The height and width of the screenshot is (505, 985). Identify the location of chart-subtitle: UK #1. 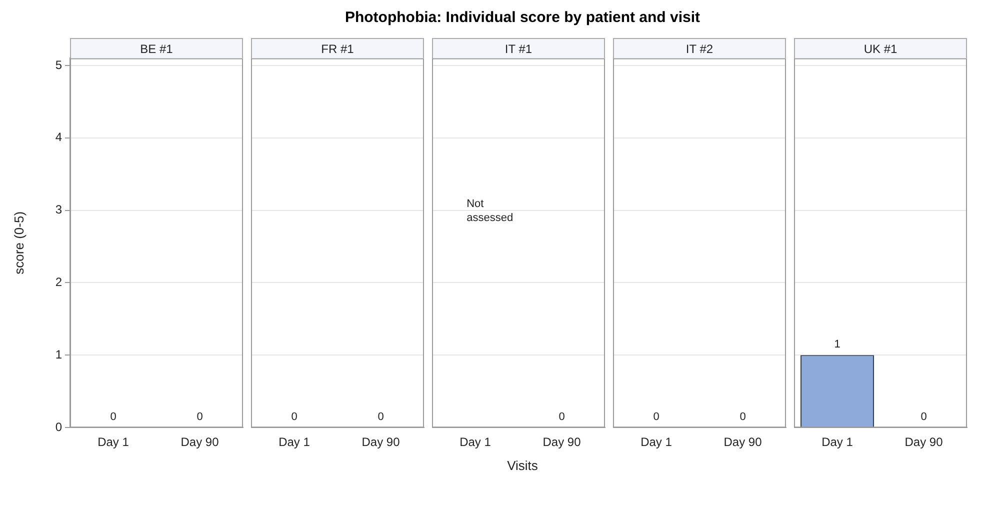
(880, 48).